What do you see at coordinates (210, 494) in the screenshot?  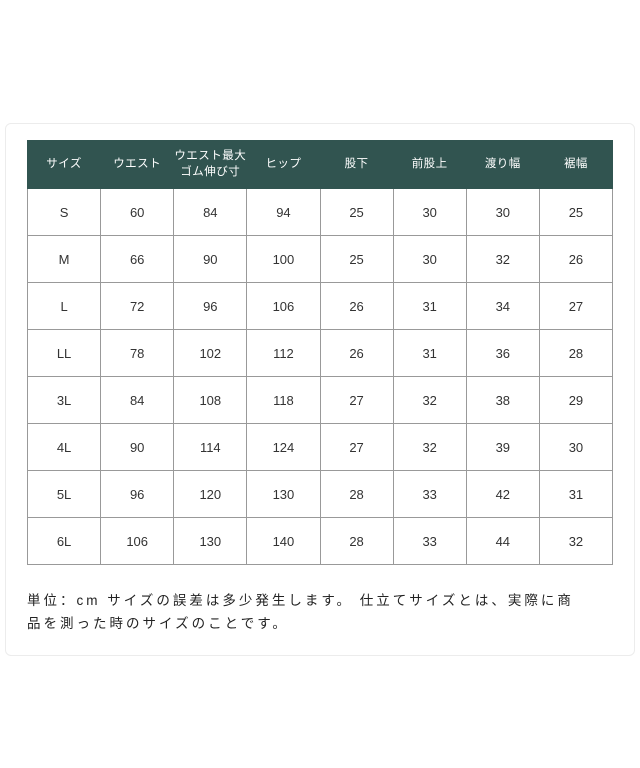 I see `table-cell: 120` at bounding box center [210, 494].